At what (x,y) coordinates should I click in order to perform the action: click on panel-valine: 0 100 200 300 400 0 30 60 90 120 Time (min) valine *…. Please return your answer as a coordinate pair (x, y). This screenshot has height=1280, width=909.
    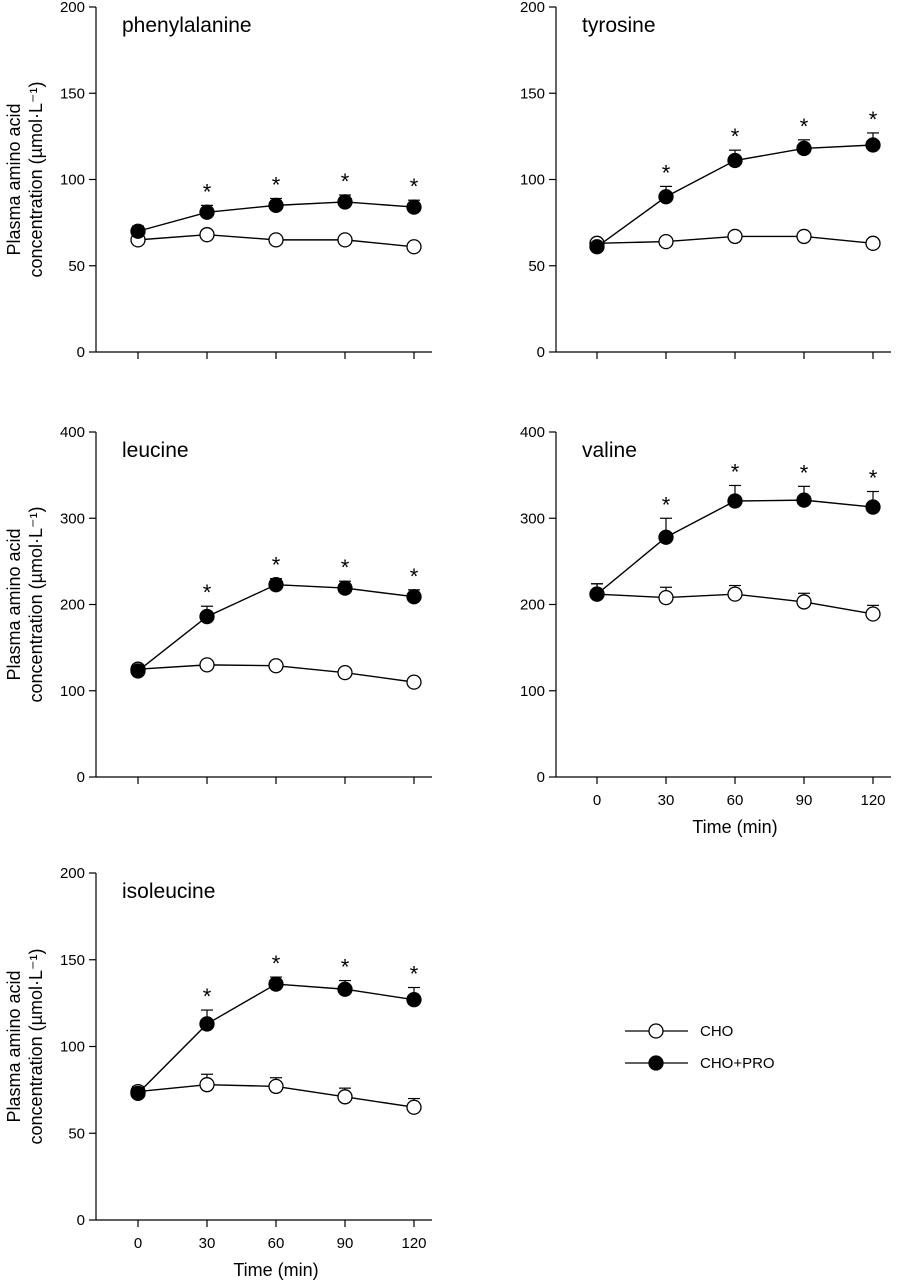
    Looking at the image, I should click on (705, 630).